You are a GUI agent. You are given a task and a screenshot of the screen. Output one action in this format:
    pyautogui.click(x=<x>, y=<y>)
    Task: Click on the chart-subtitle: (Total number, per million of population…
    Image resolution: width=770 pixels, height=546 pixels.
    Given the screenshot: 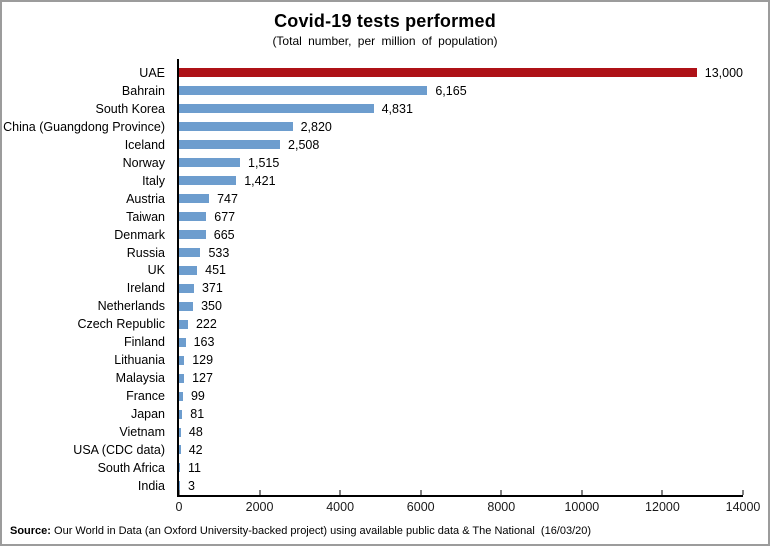 What is the action you would take?
    pyautogui.click(x=385, y=41)
    